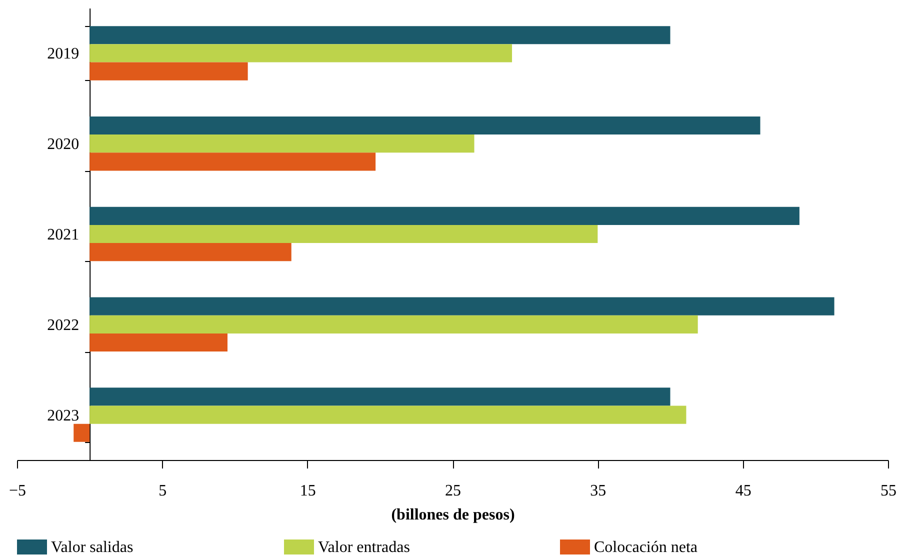 This screenshot has width=907, height=560. Describe the element at coordinates (743, 491) in the screenshot. I see `x-tick-label: 45` at that location.